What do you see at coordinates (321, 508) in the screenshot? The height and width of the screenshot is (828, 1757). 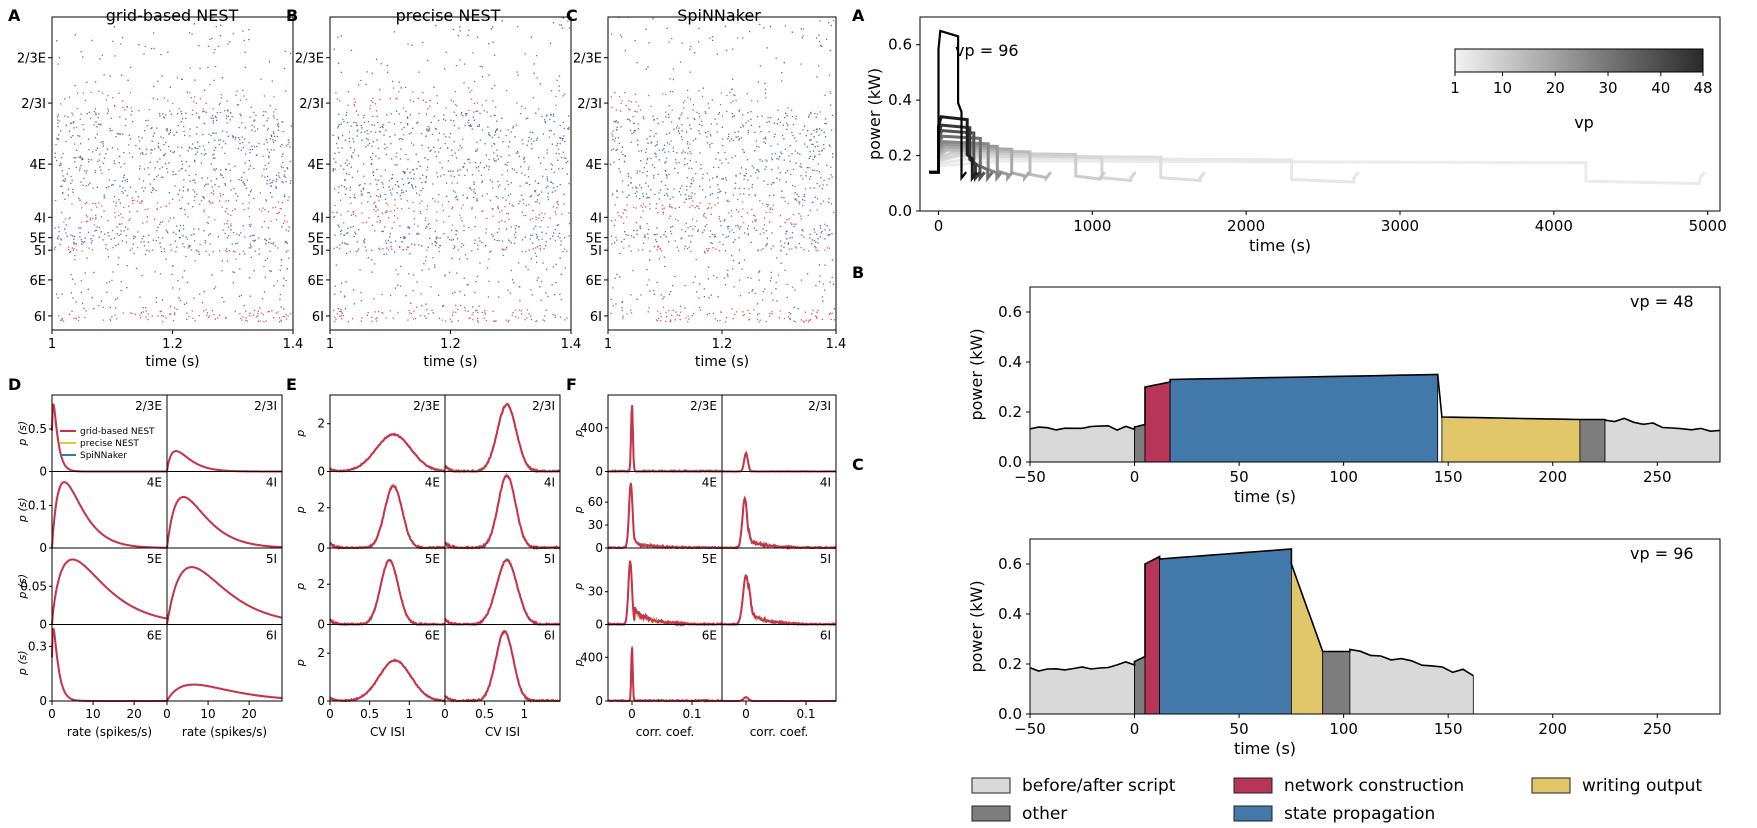 I see `dist-ytick-label: 2` at bounding box center [321, 508].